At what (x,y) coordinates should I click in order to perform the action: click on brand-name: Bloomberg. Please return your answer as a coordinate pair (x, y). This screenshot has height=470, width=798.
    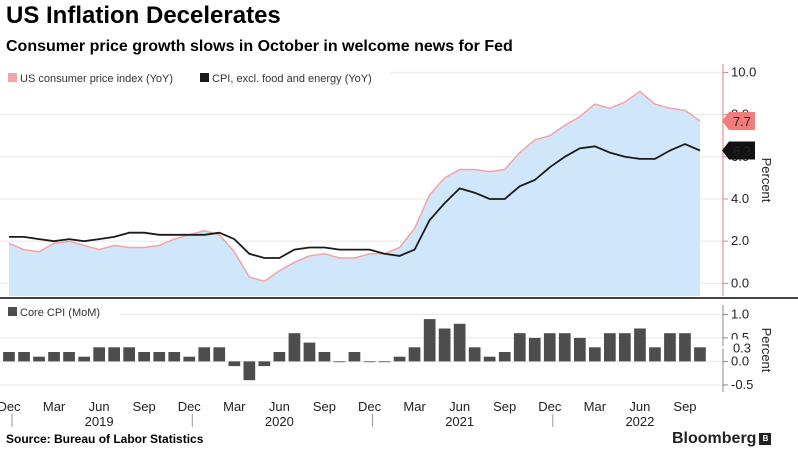
    Looking at the image, I should click on (714, 438).